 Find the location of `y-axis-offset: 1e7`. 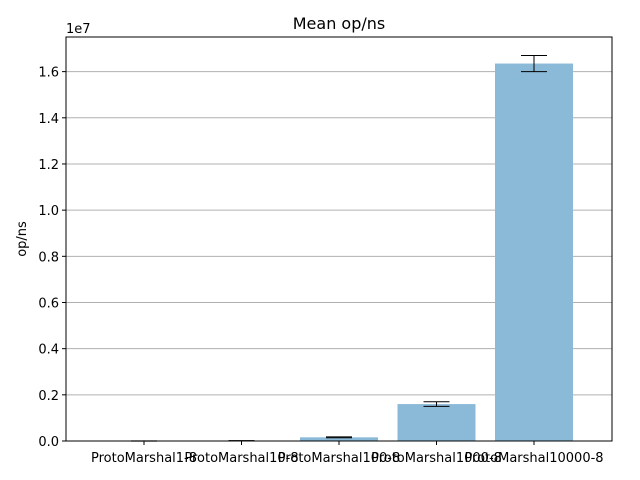

y-axis-offset: 1e7 is located at coordinates (78, 29).